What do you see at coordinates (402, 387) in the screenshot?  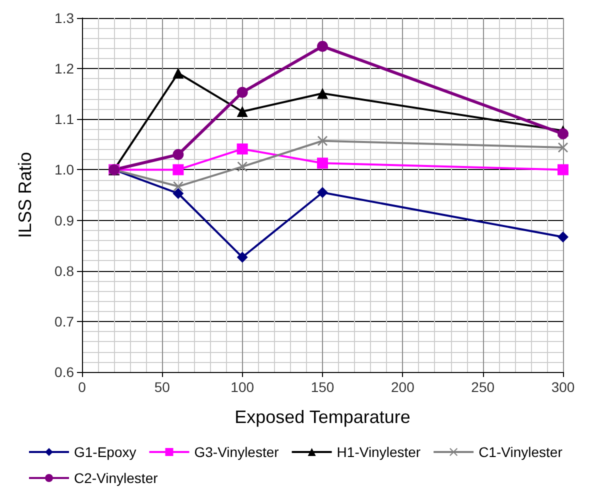 I see `x-tick-label: 200` at bounding box center [402, 387].